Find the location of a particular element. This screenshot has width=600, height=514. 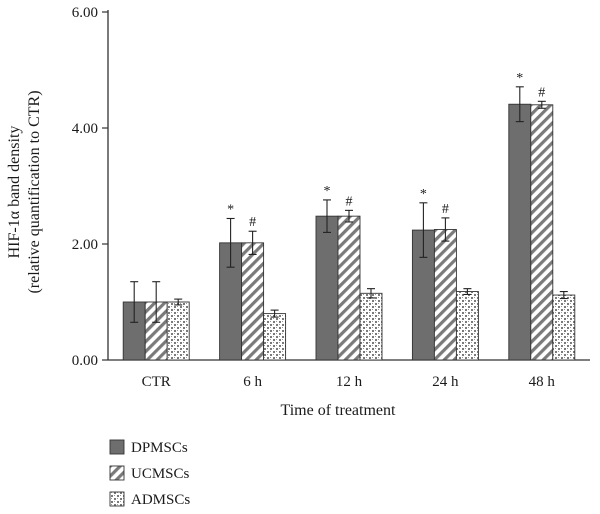

legend-label: DPMSCs is located at coordinates (159, 448).